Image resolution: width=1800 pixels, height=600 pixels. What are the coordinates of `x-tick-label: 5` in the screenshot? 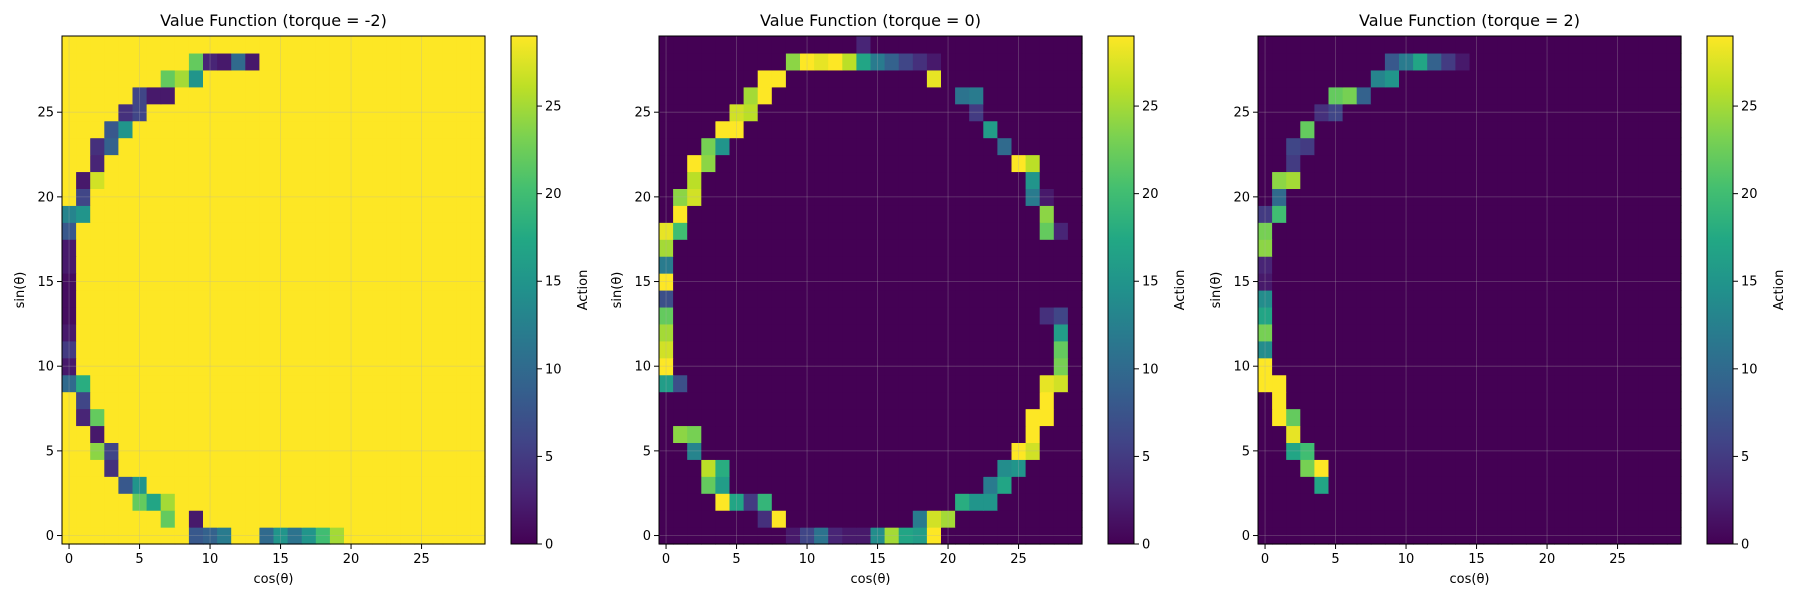 It's located at (736, 559).